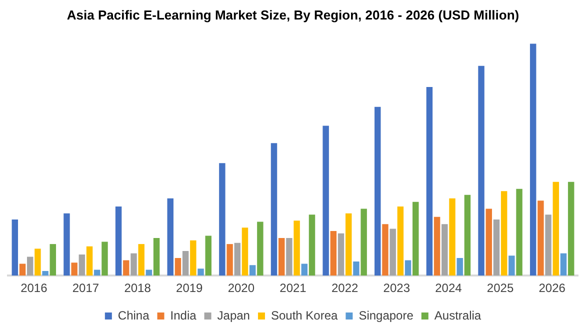  What do you see at coordinates (386, 315) in the screenshot?
I see `legend-label: Singapore` at bounding box center [386, 315].